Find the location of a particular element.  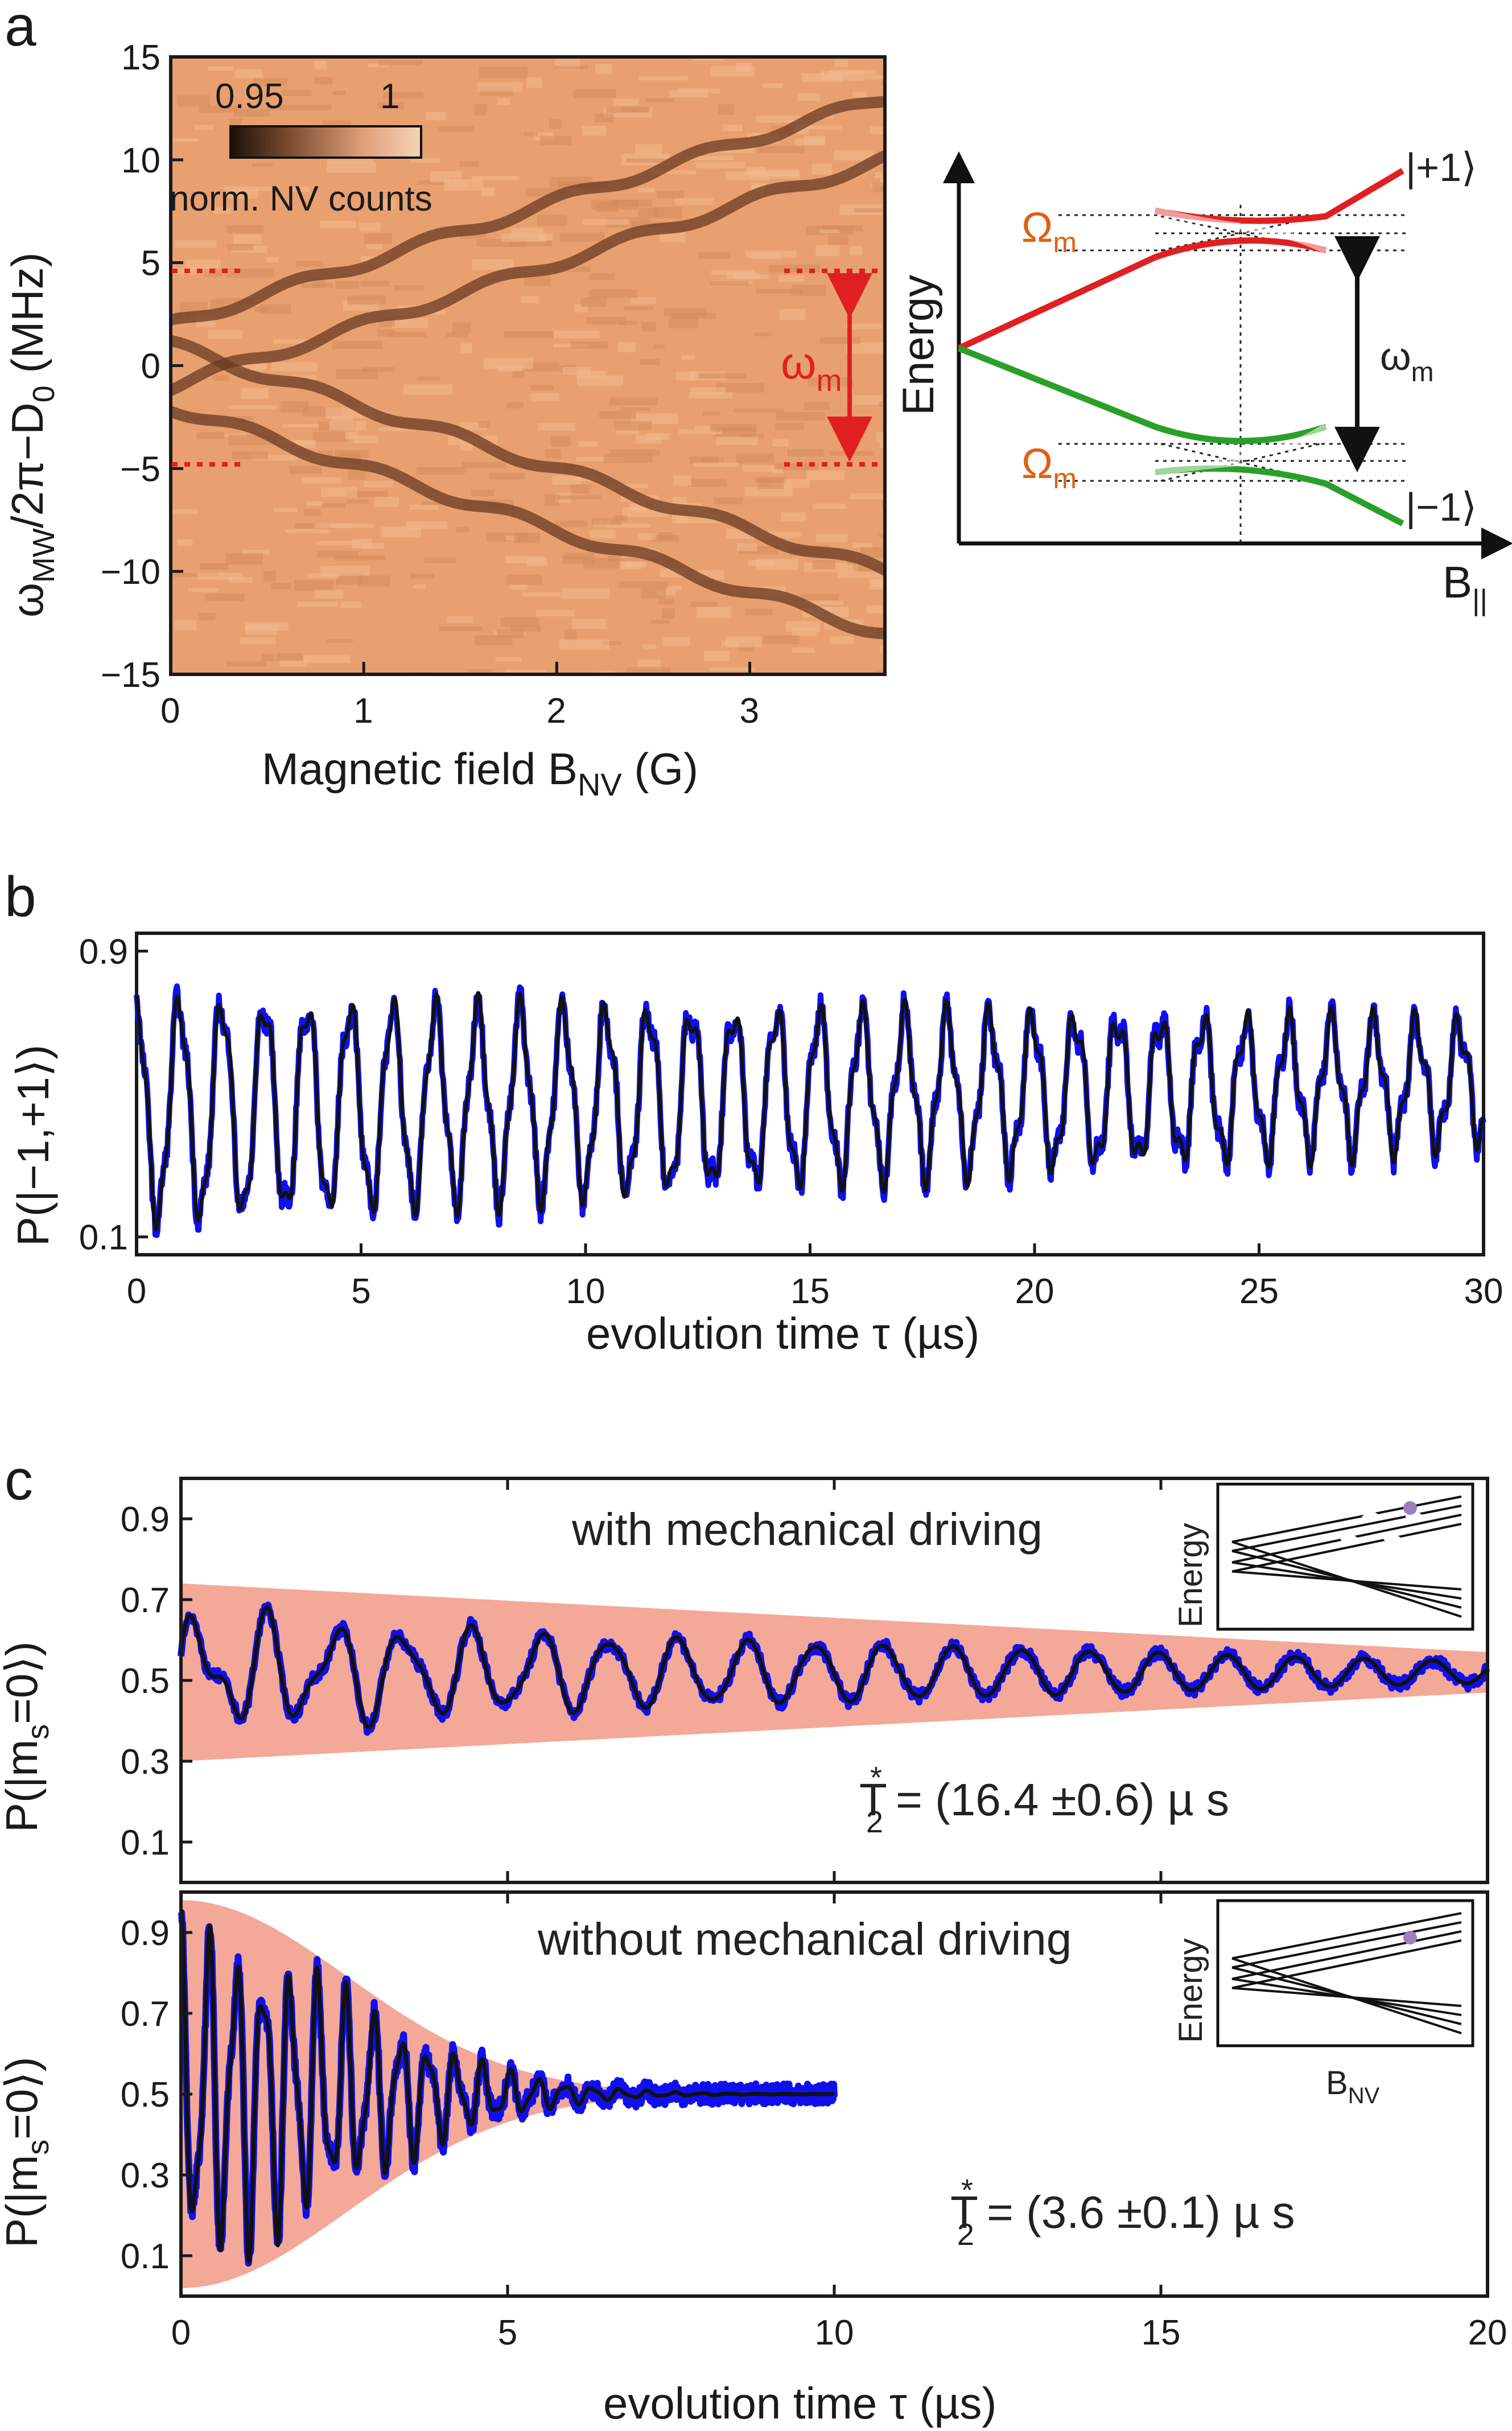

colorbar-title: norm. NV counts is located at coordinates (301, 199).